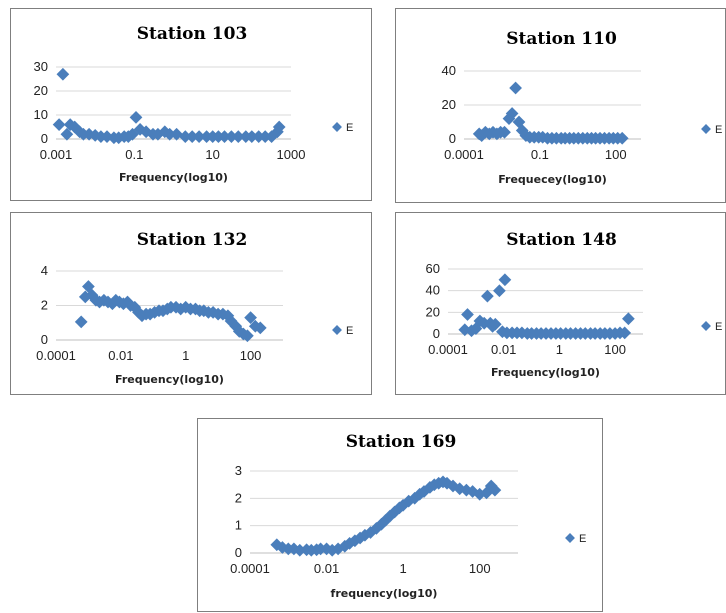  What do you see at coordinates (41, 66) in the screenshot?
I see `y-tick-label: 30` at bounding box center [41, 66].